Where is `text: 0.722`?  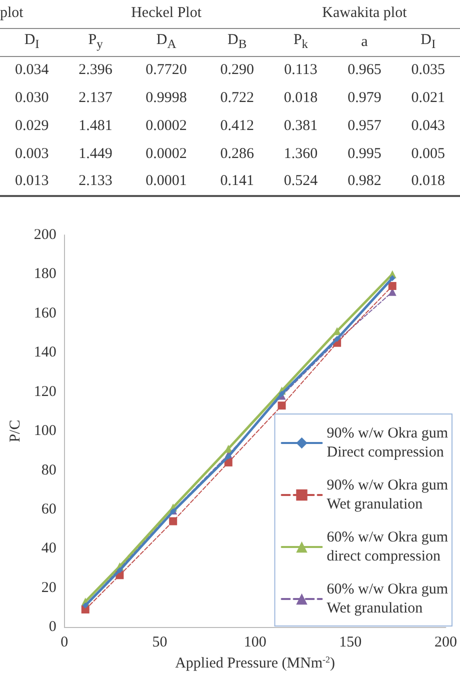 text: 0.722 is located at coordinates (237, 98).